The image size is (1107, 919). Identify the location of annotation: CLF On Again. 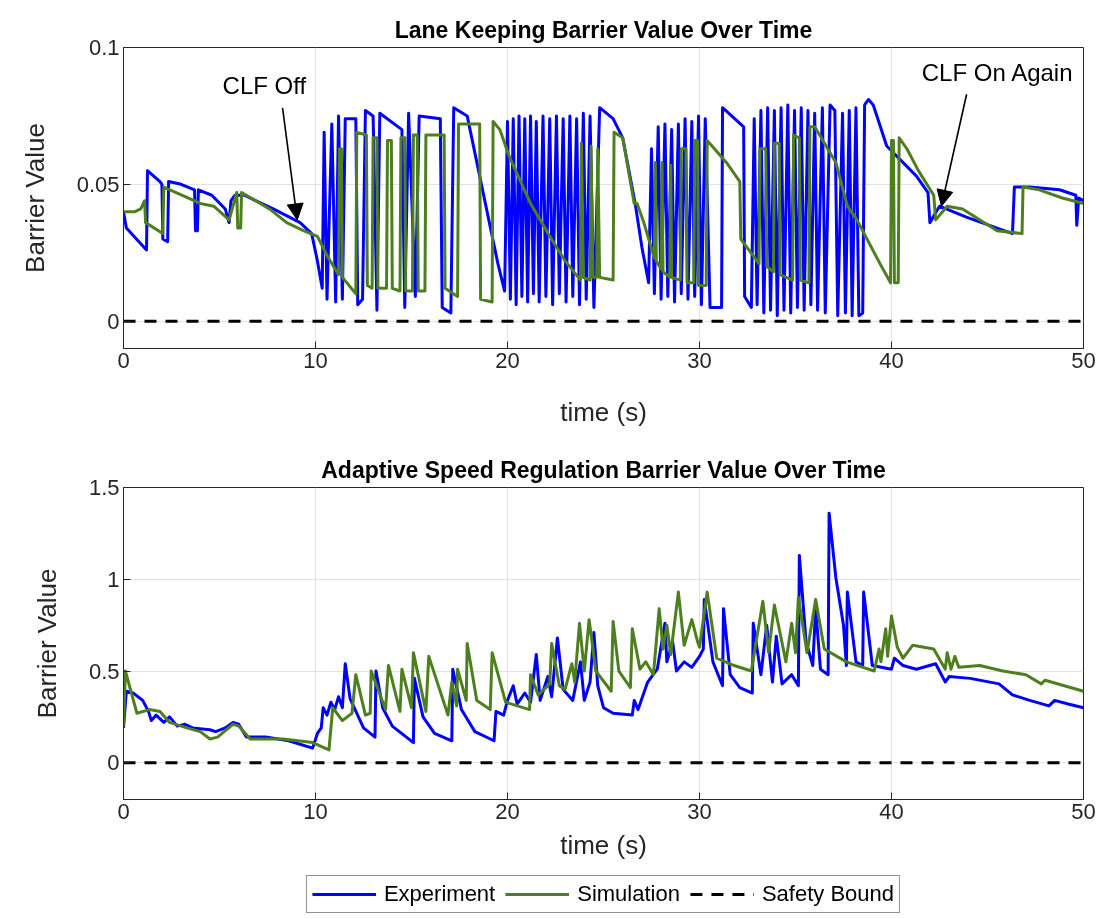
(997, 72).